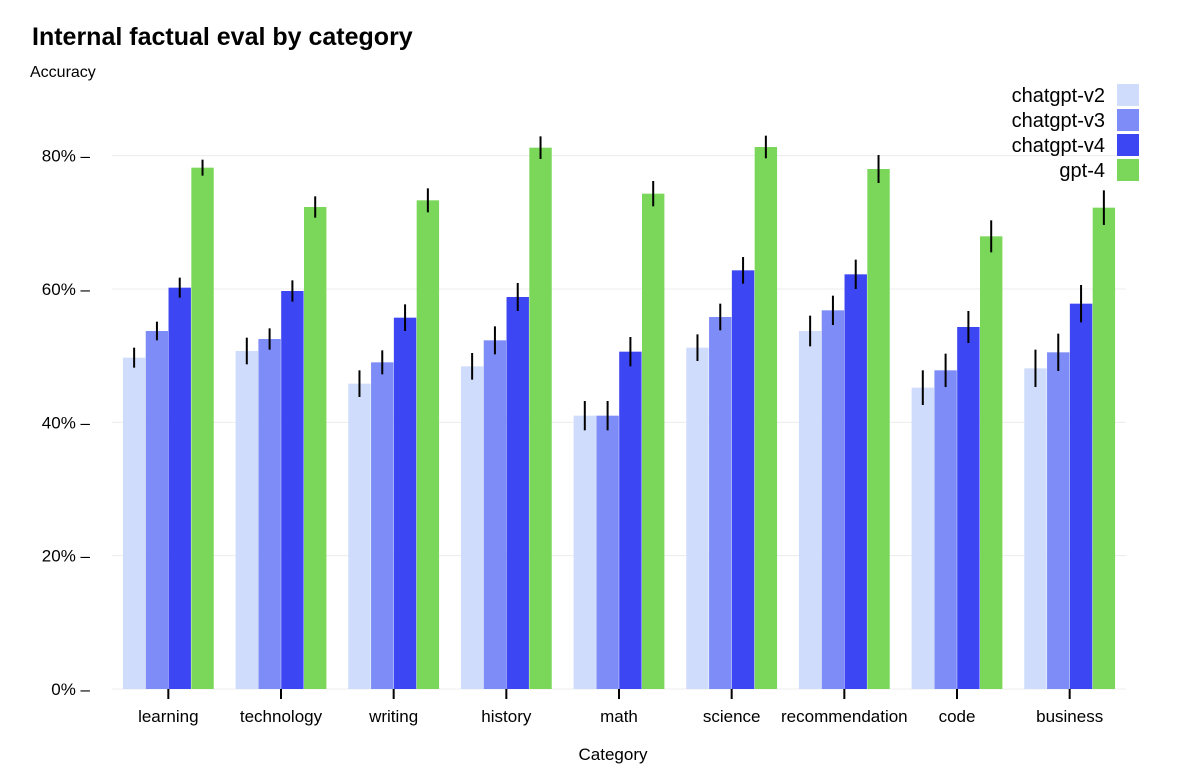 This screenshot has height=776, width=1186. I want to click on x-tick-label: business, so click(1069, 716).